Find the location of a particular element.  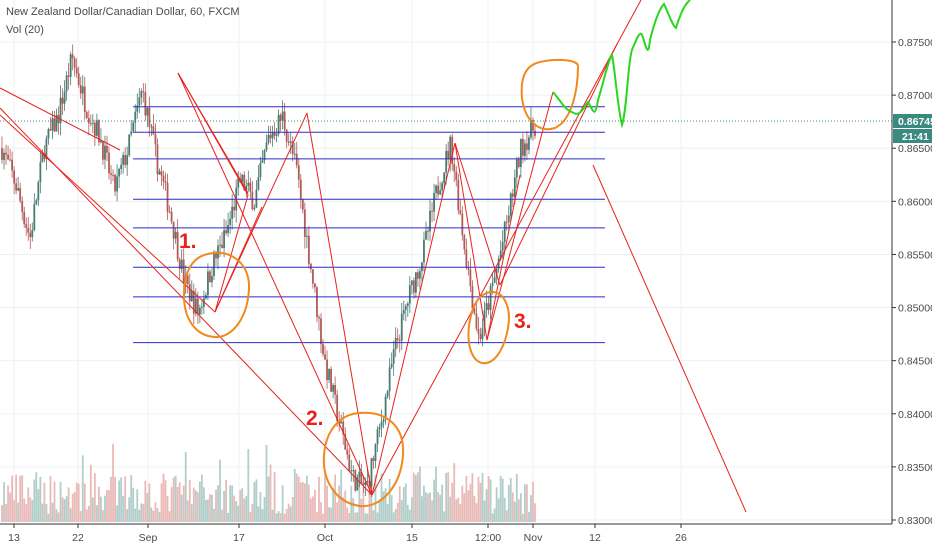

projection-path is located at coordinates (621, 64).